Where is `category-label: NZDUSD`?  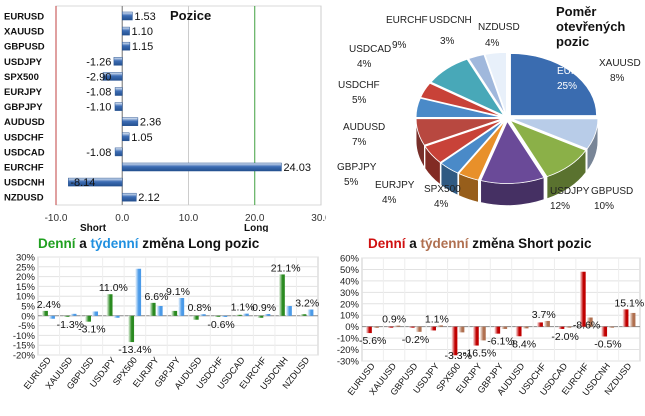
category-label: NZDUSD is located at coordinates (24, 198).